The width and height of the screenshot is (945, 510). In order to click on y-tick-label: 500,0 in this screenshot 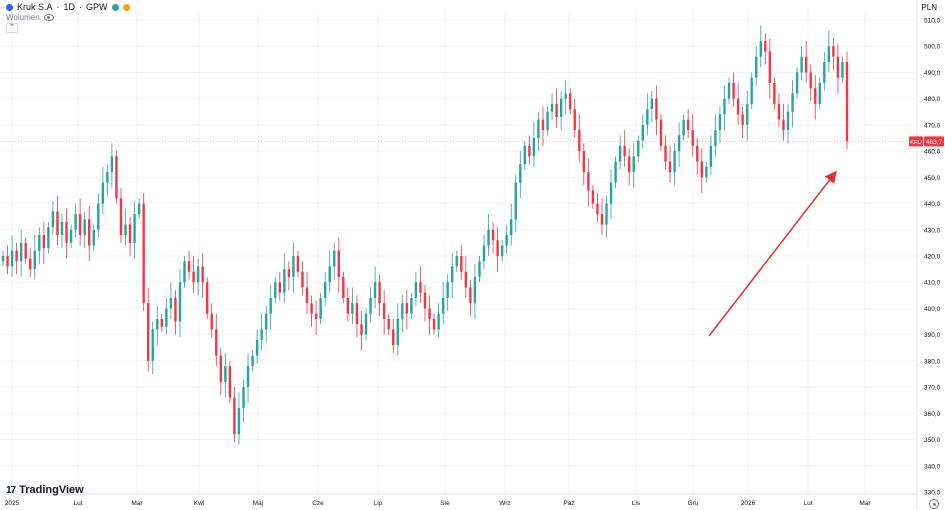, I will do `click(932, 47)`.